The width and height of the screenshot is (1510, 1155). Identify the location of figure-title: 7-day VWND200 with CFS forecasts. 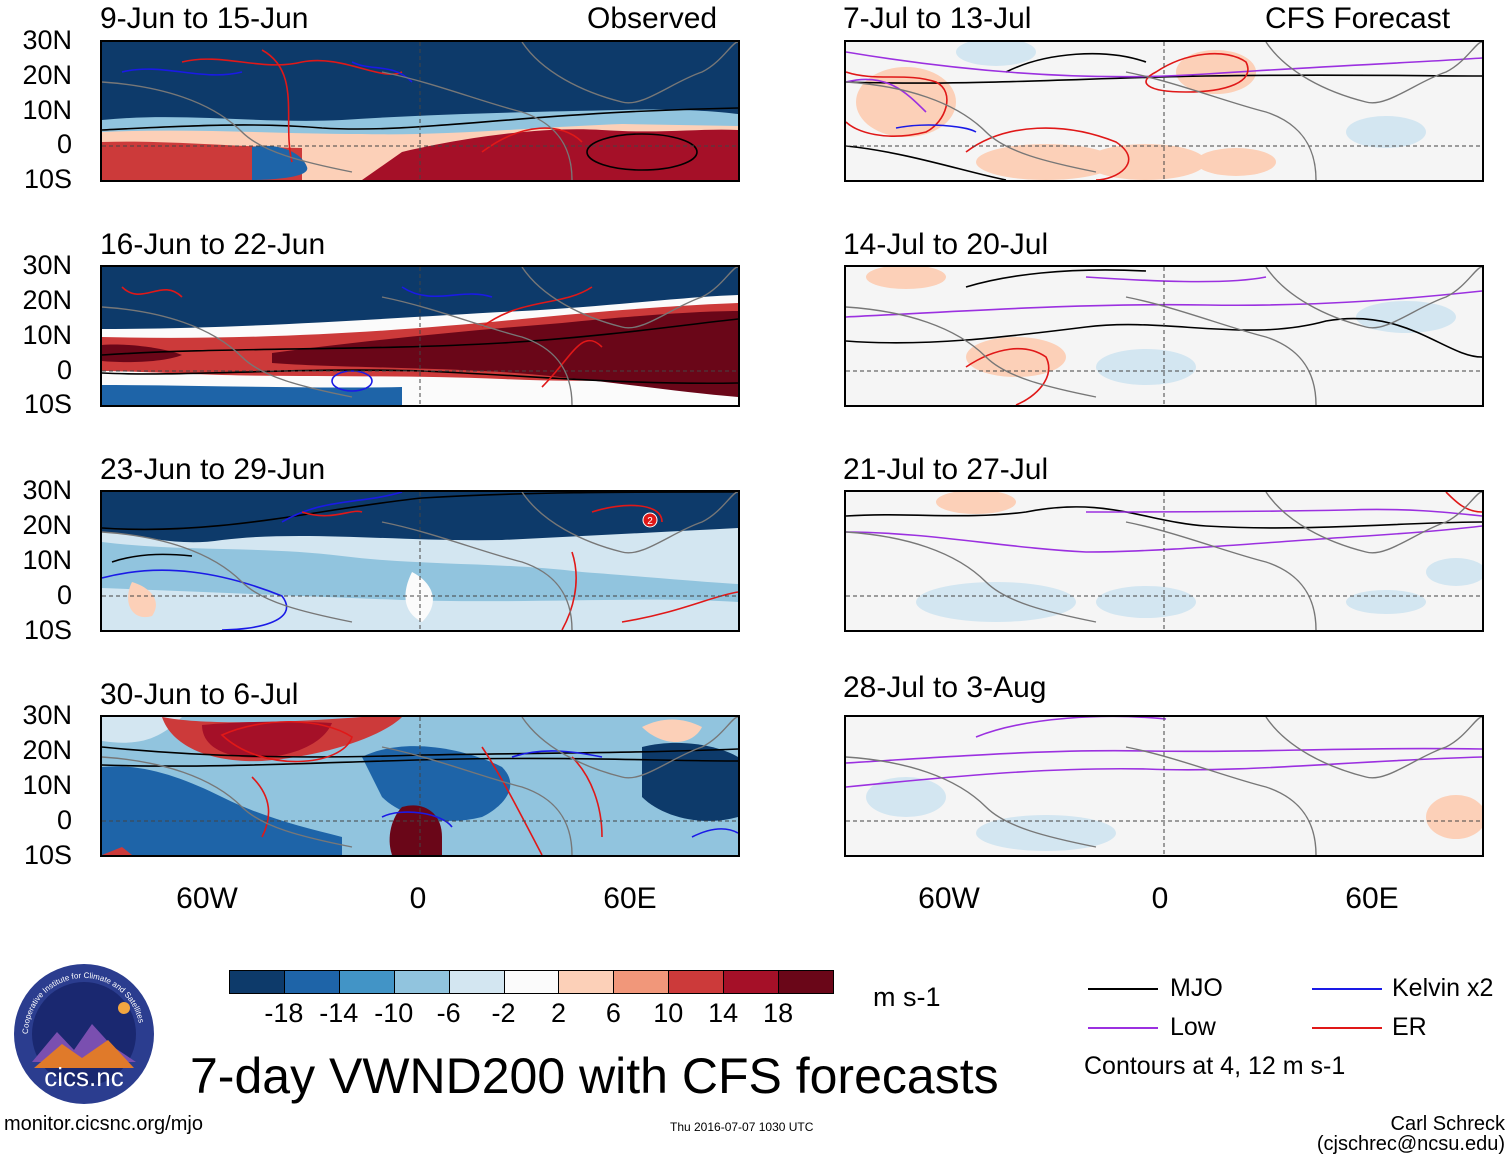
(594, 1076).